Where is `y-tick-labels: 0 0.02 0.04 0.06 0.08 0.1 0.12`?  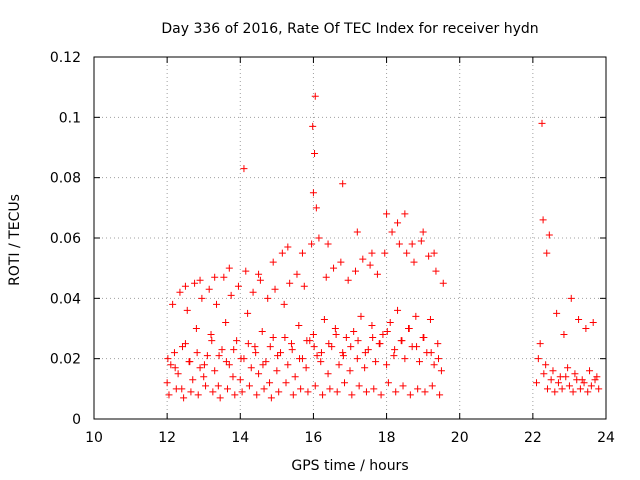
y-tick-labels: 0 0.02 0.04 0.06 0.08 0.1 0.12 is located at coordinates (65, 239).